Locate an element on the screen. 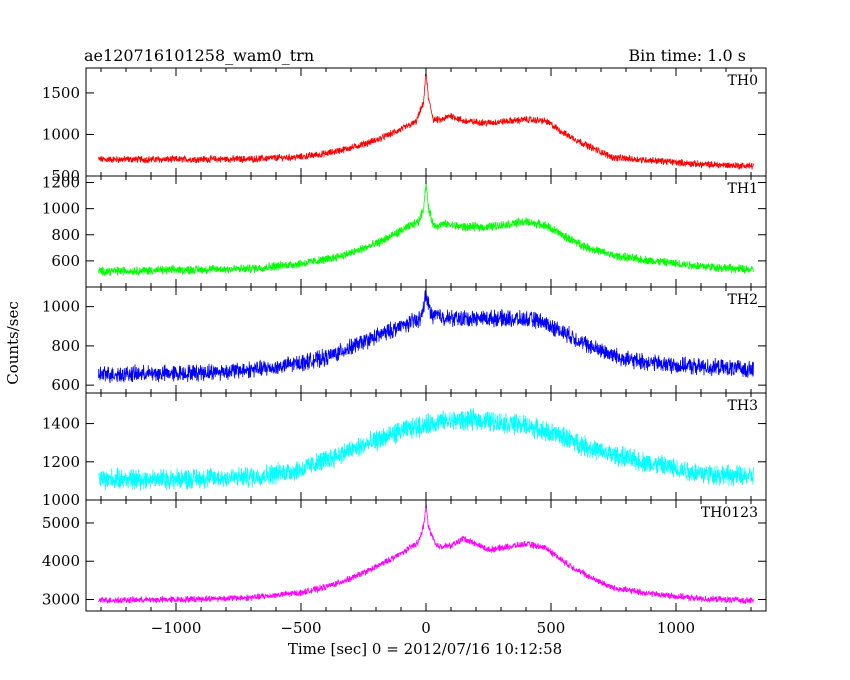 This screenshot has width=850, height=680. panel-name-label: TH1 is located at coordinates (743, 189).